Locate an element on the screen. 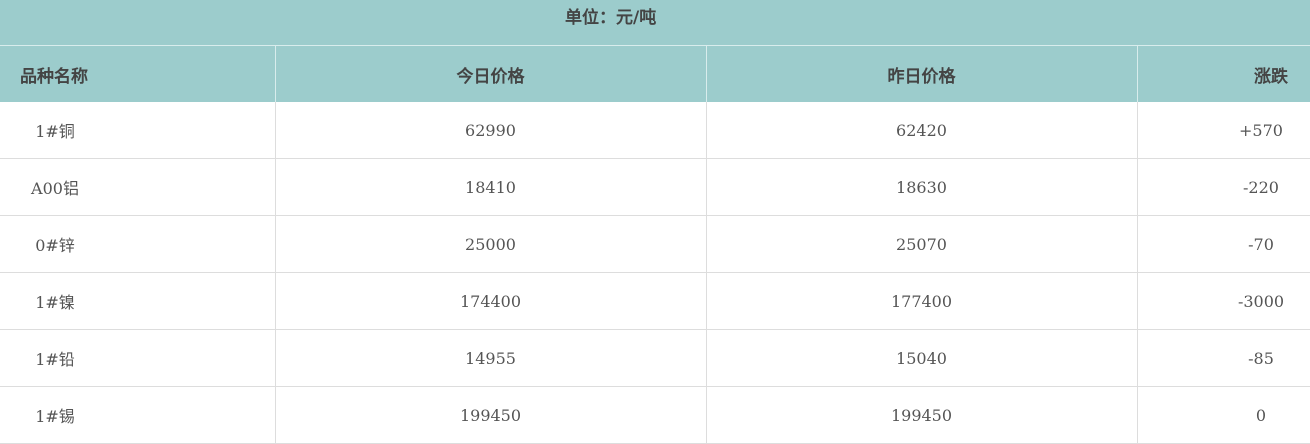 The height and width of the screenshot is (444, 1310). cell-today-price: 62990 is located at coordinates (490, 130).